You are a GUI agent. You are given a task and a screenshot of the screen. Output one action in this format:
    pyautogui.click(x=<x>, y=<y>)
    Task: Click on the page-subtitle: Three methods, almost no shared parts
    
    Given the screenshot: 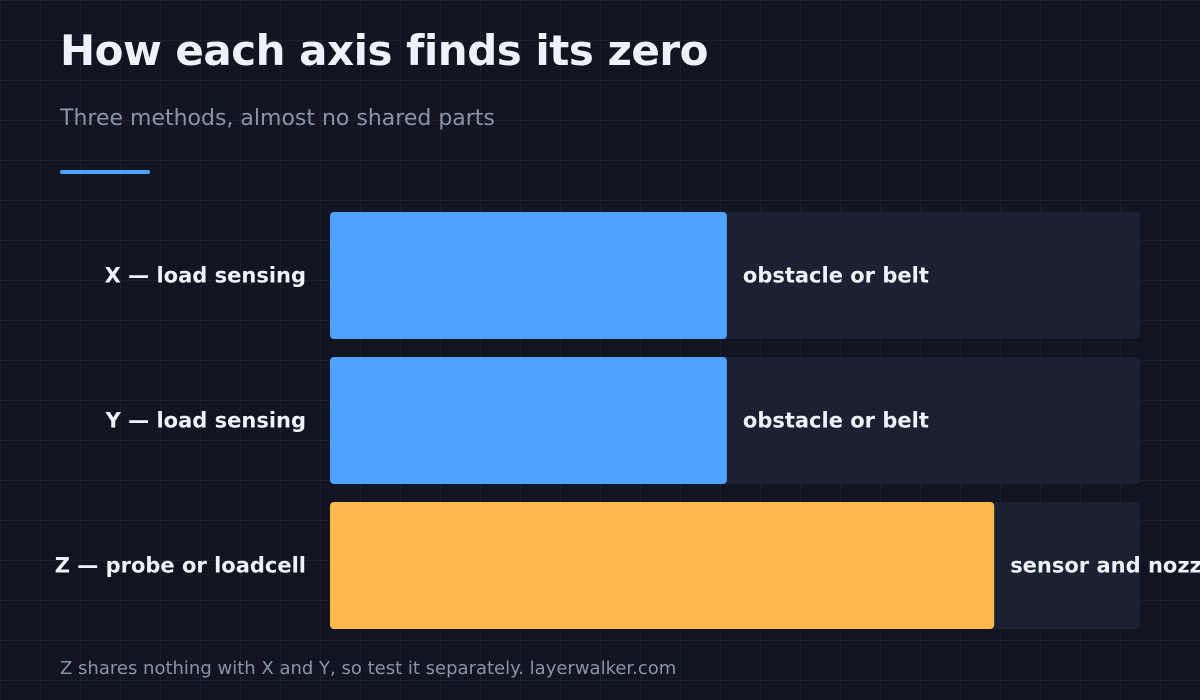 What is the action you would take?
    pyautogui.click(x=277, y=118)
    